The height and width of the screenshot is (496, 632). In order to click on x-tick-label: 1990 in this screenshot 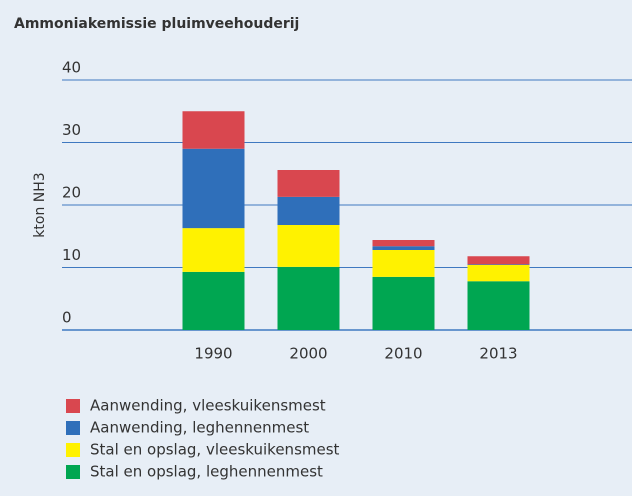, I will do `click(213, 354)`.